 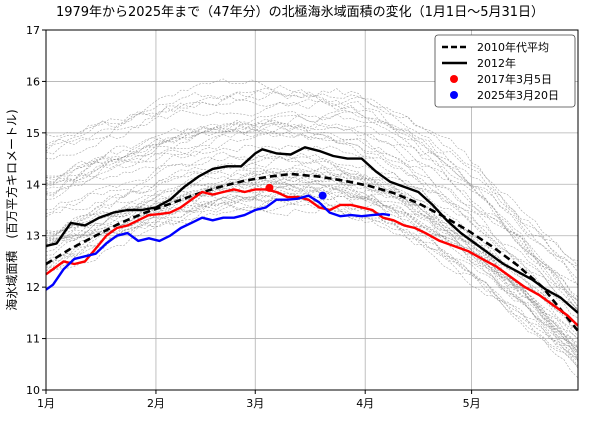 I want to click on x-tick-label: 4月, so click(x=365, y=403).